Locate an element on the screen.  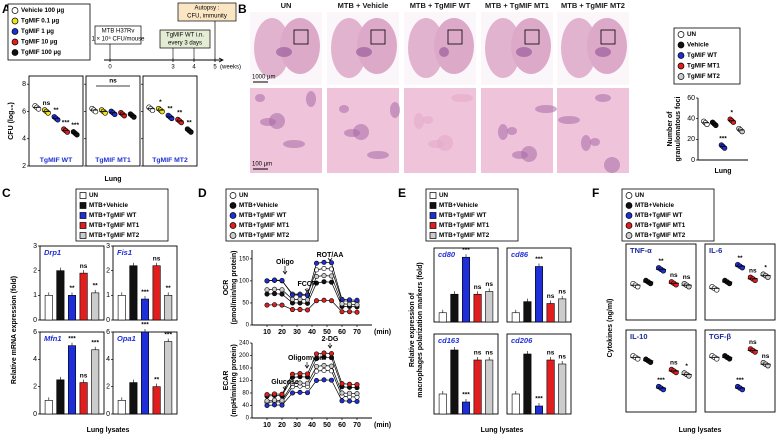
legend-label: MTB+TgMIF WT is located at coordinates (263, 215).